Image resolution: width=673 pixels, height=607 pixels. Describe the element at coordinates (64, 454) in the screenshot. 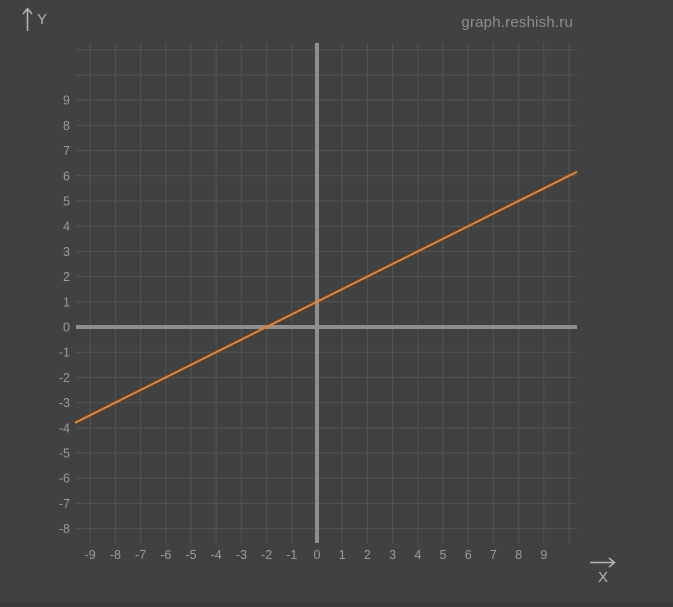

I see `y-tick-label: -5` at that location.